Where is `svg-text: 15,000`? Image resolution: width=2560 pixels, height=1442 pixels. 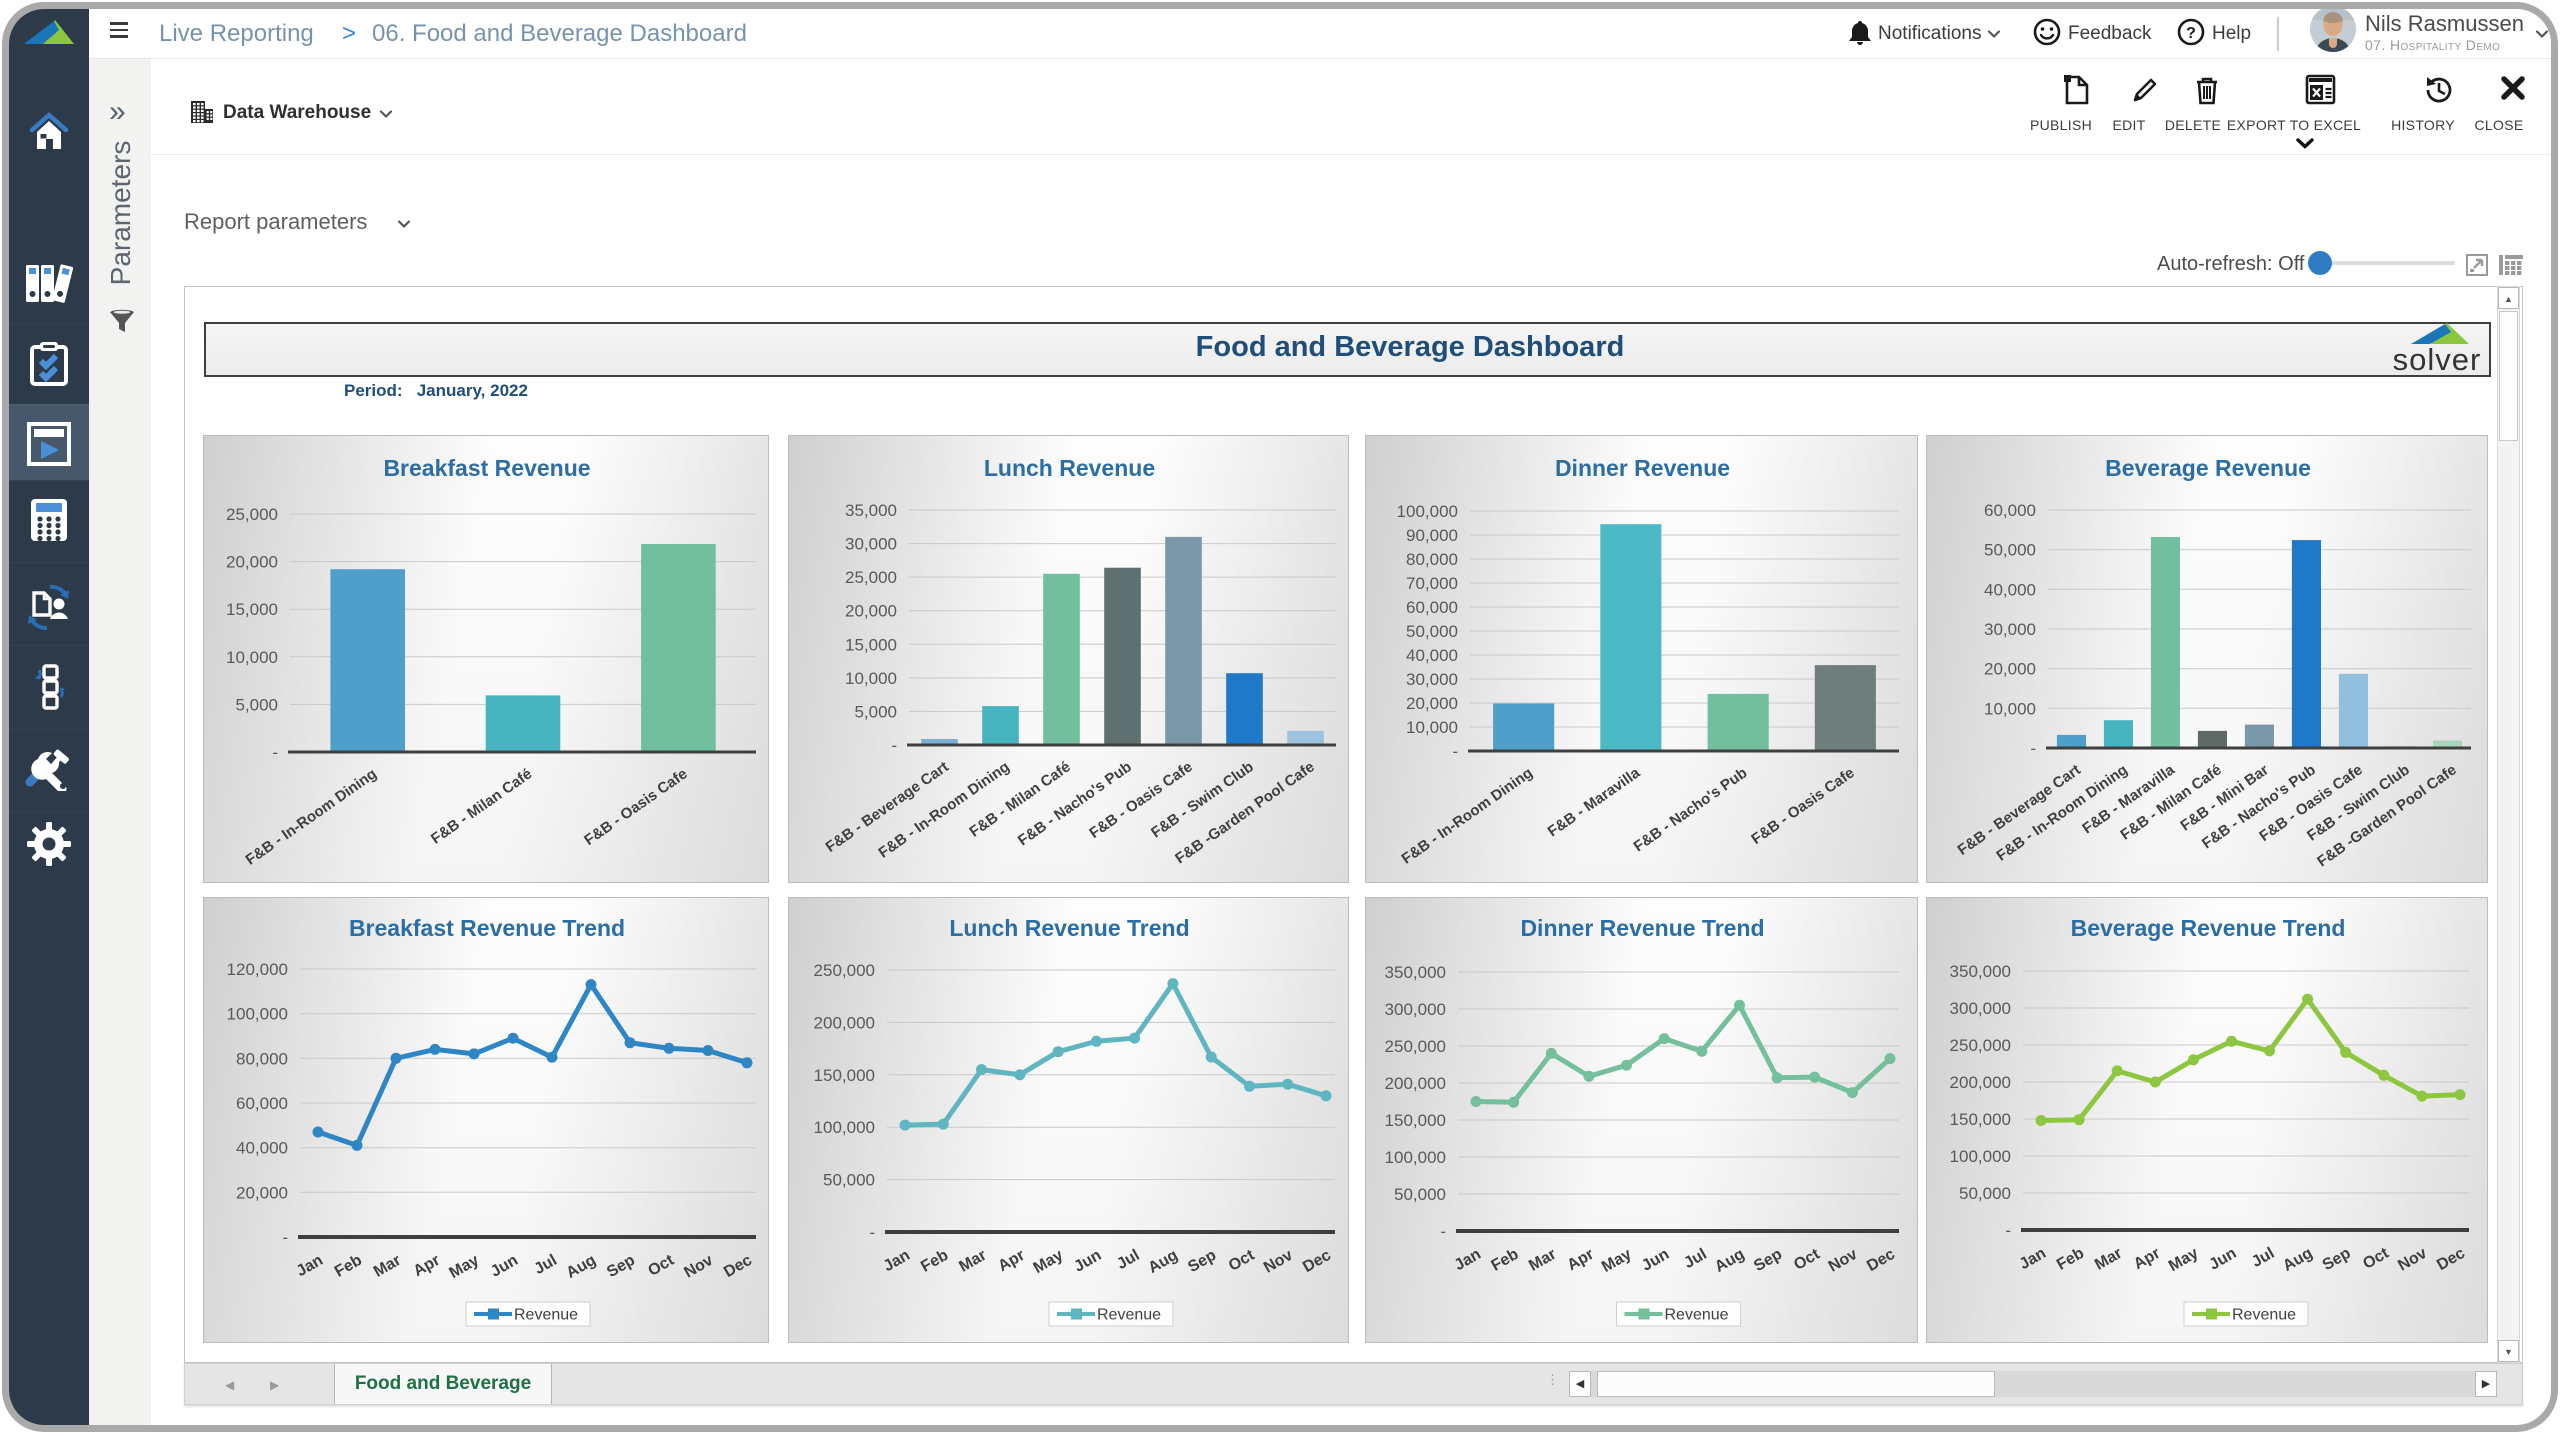 svg-text: 15,000 is located at coordinates (252, 609).